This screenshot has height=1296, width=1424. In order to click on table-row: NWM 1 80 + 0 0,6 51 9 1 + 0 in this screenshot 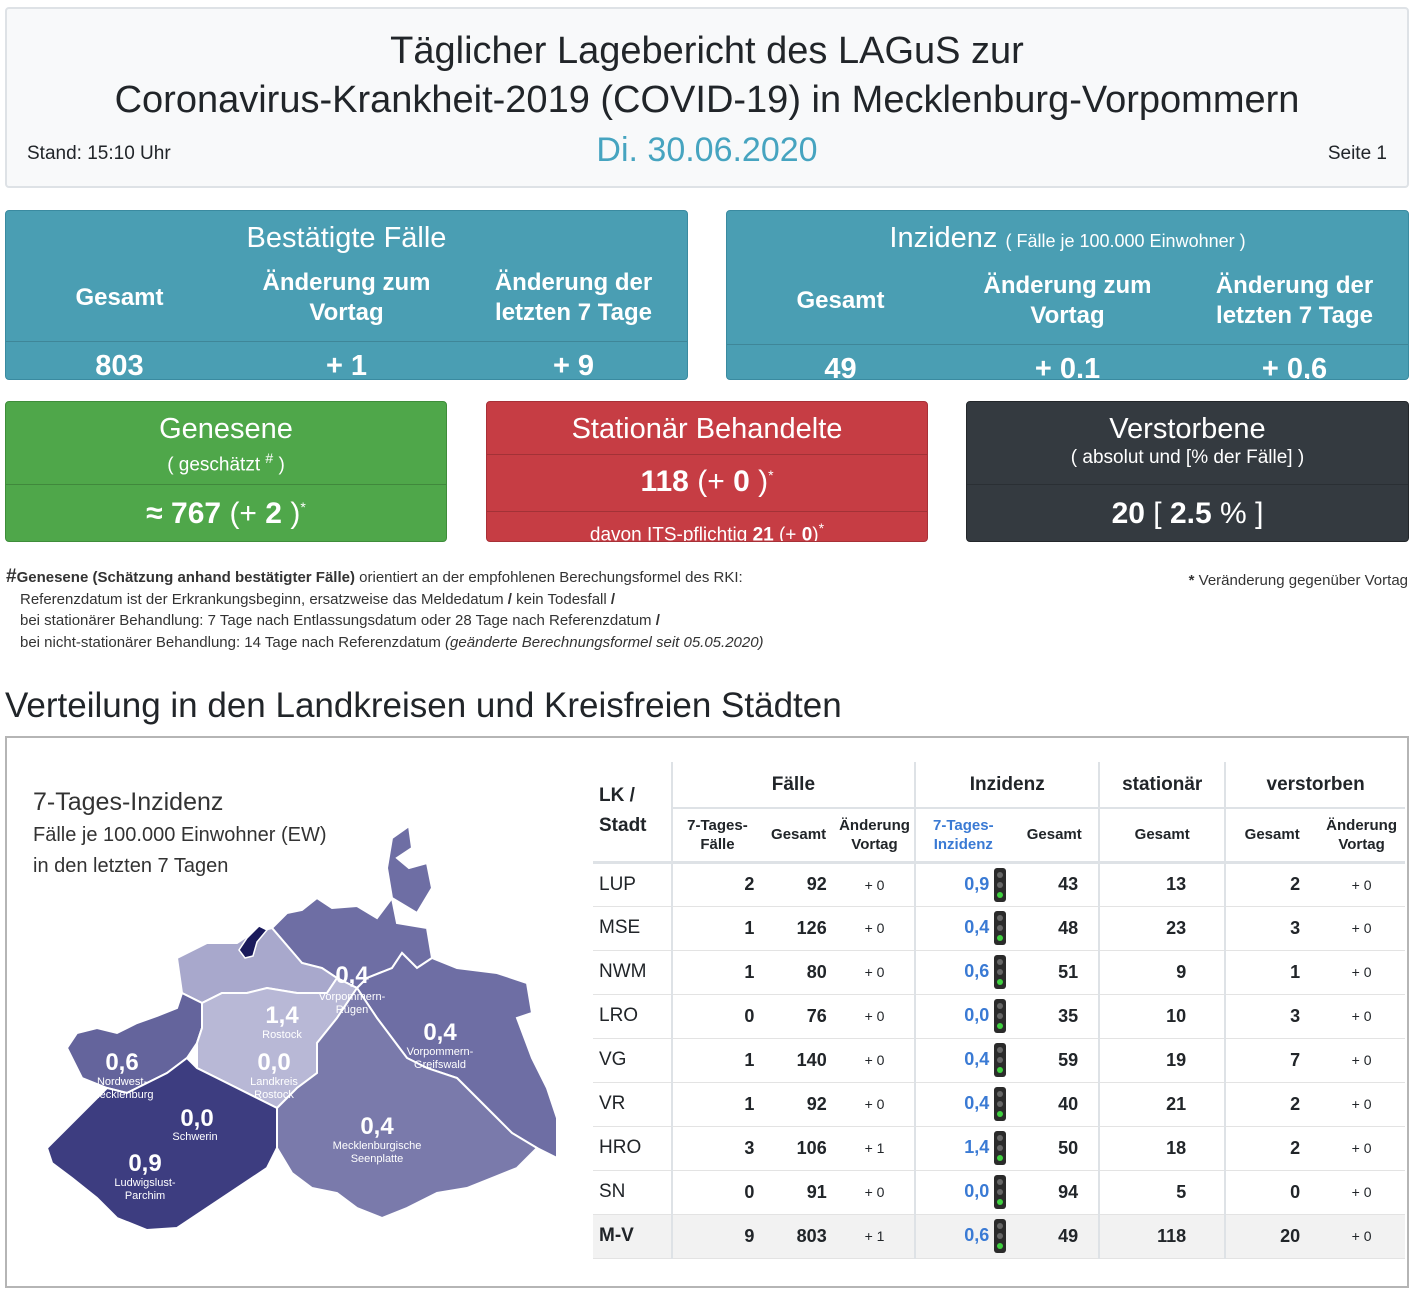, I will do `click(999, 972)`.